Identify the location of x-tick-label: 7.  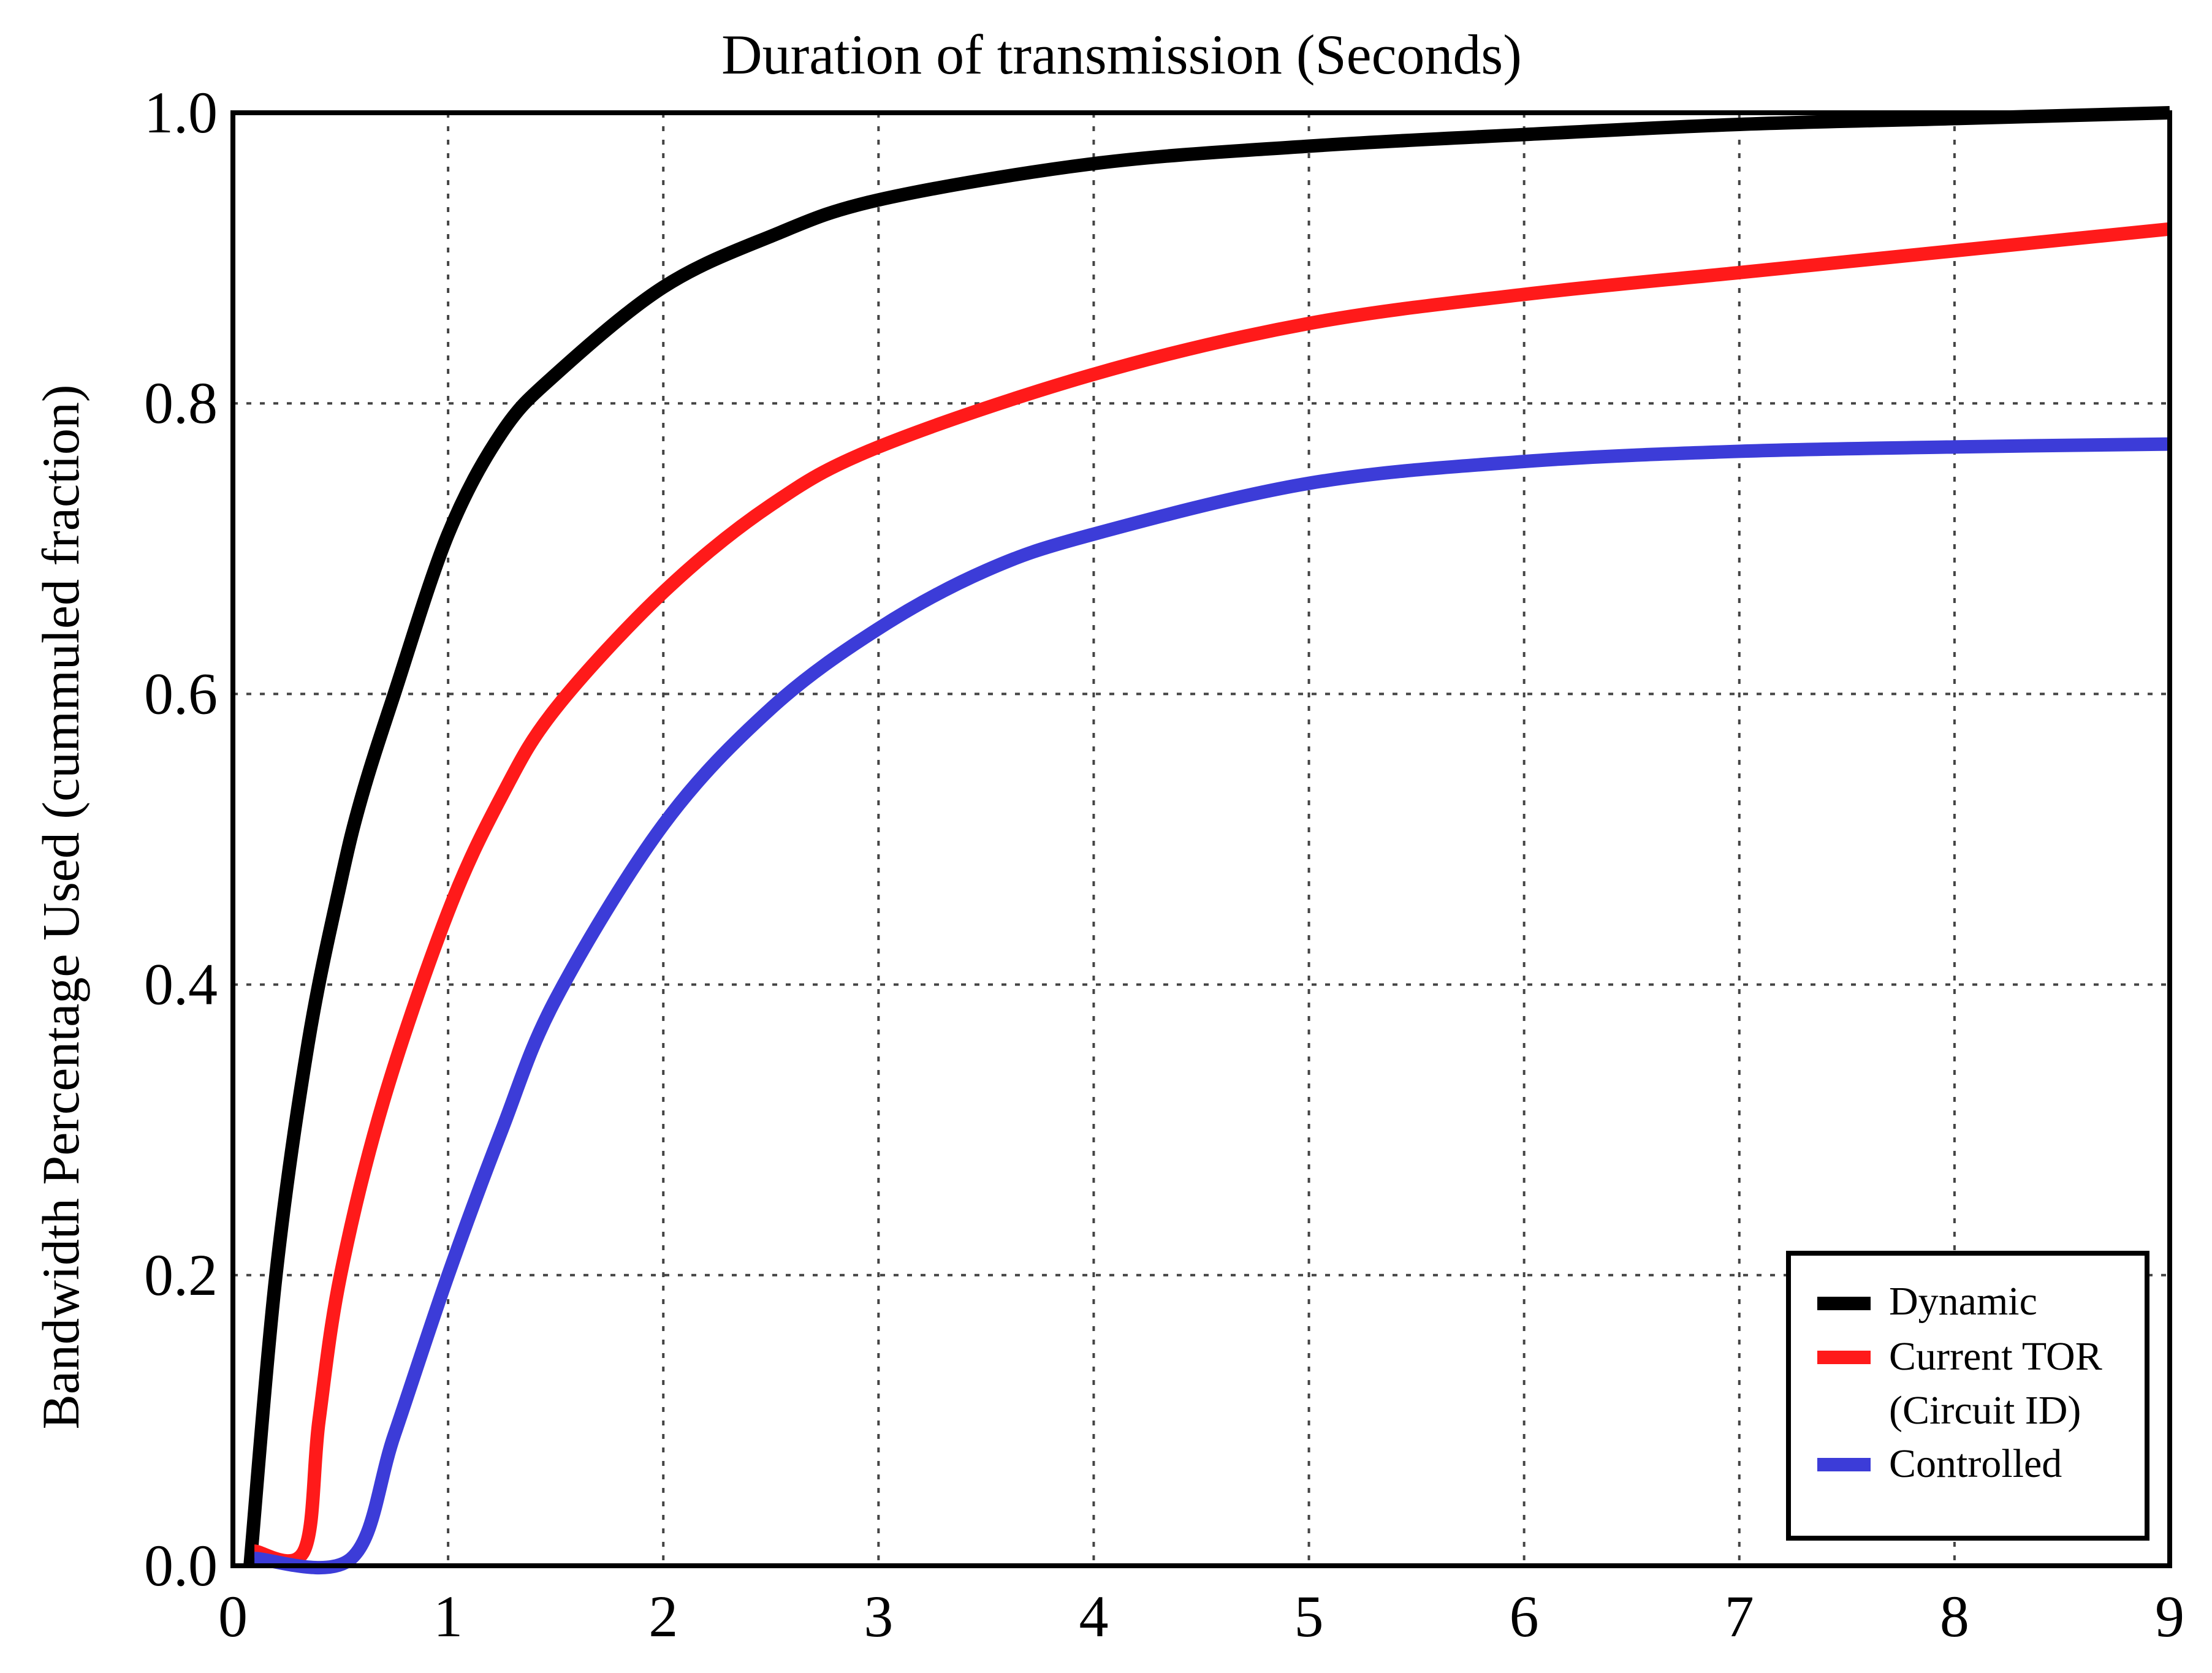
(1739, 1616).